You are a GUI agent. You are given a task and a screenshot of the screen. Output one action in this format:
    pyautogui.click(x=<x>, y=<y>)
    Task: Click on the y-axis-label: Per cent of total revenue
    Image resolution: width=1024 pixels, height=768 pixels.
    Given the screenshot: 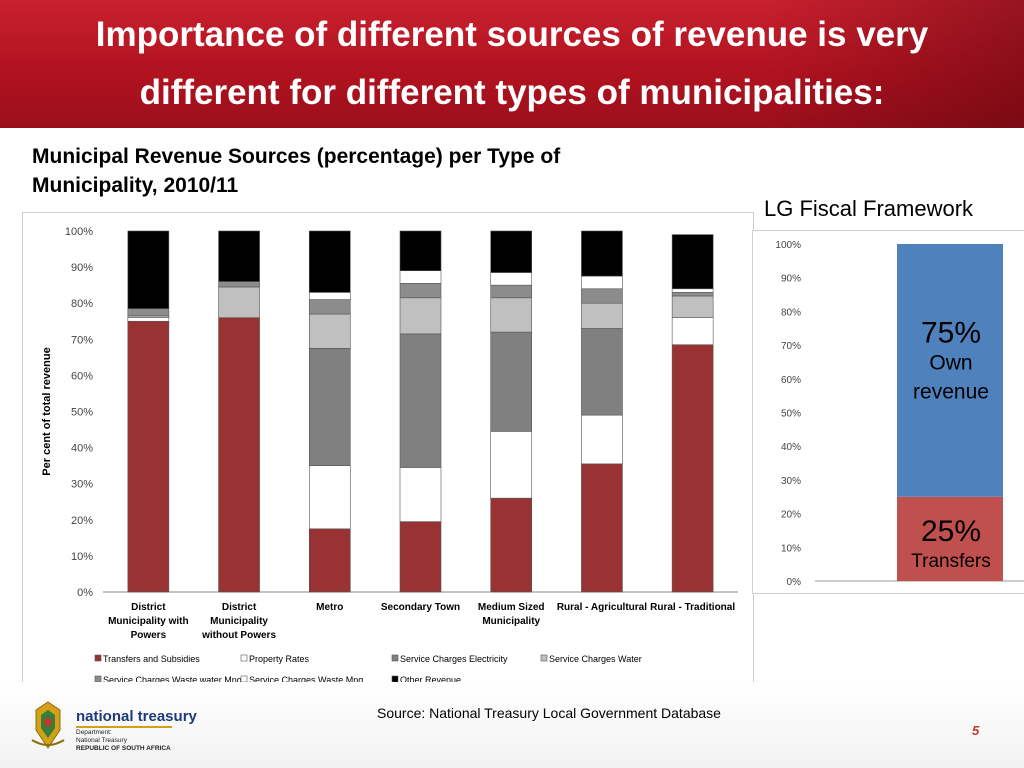 What is the action you would take?
    pyautogui.click(x=47, y=411)
    